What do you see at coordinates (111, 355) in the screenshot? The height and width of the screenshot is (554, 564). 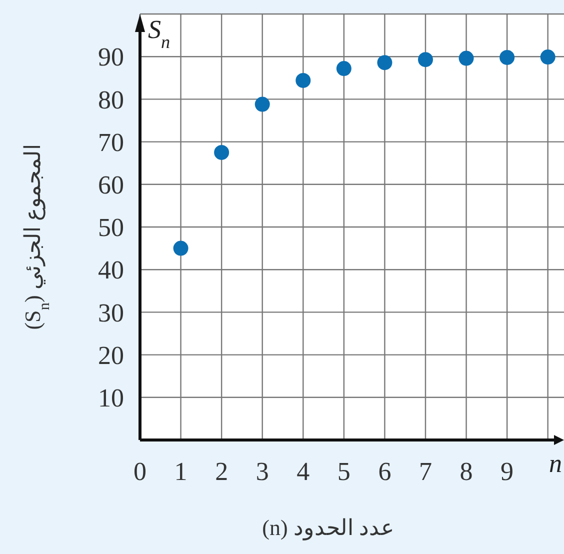 I see `y-tick-label: 20` at bounding box center [111, 355].